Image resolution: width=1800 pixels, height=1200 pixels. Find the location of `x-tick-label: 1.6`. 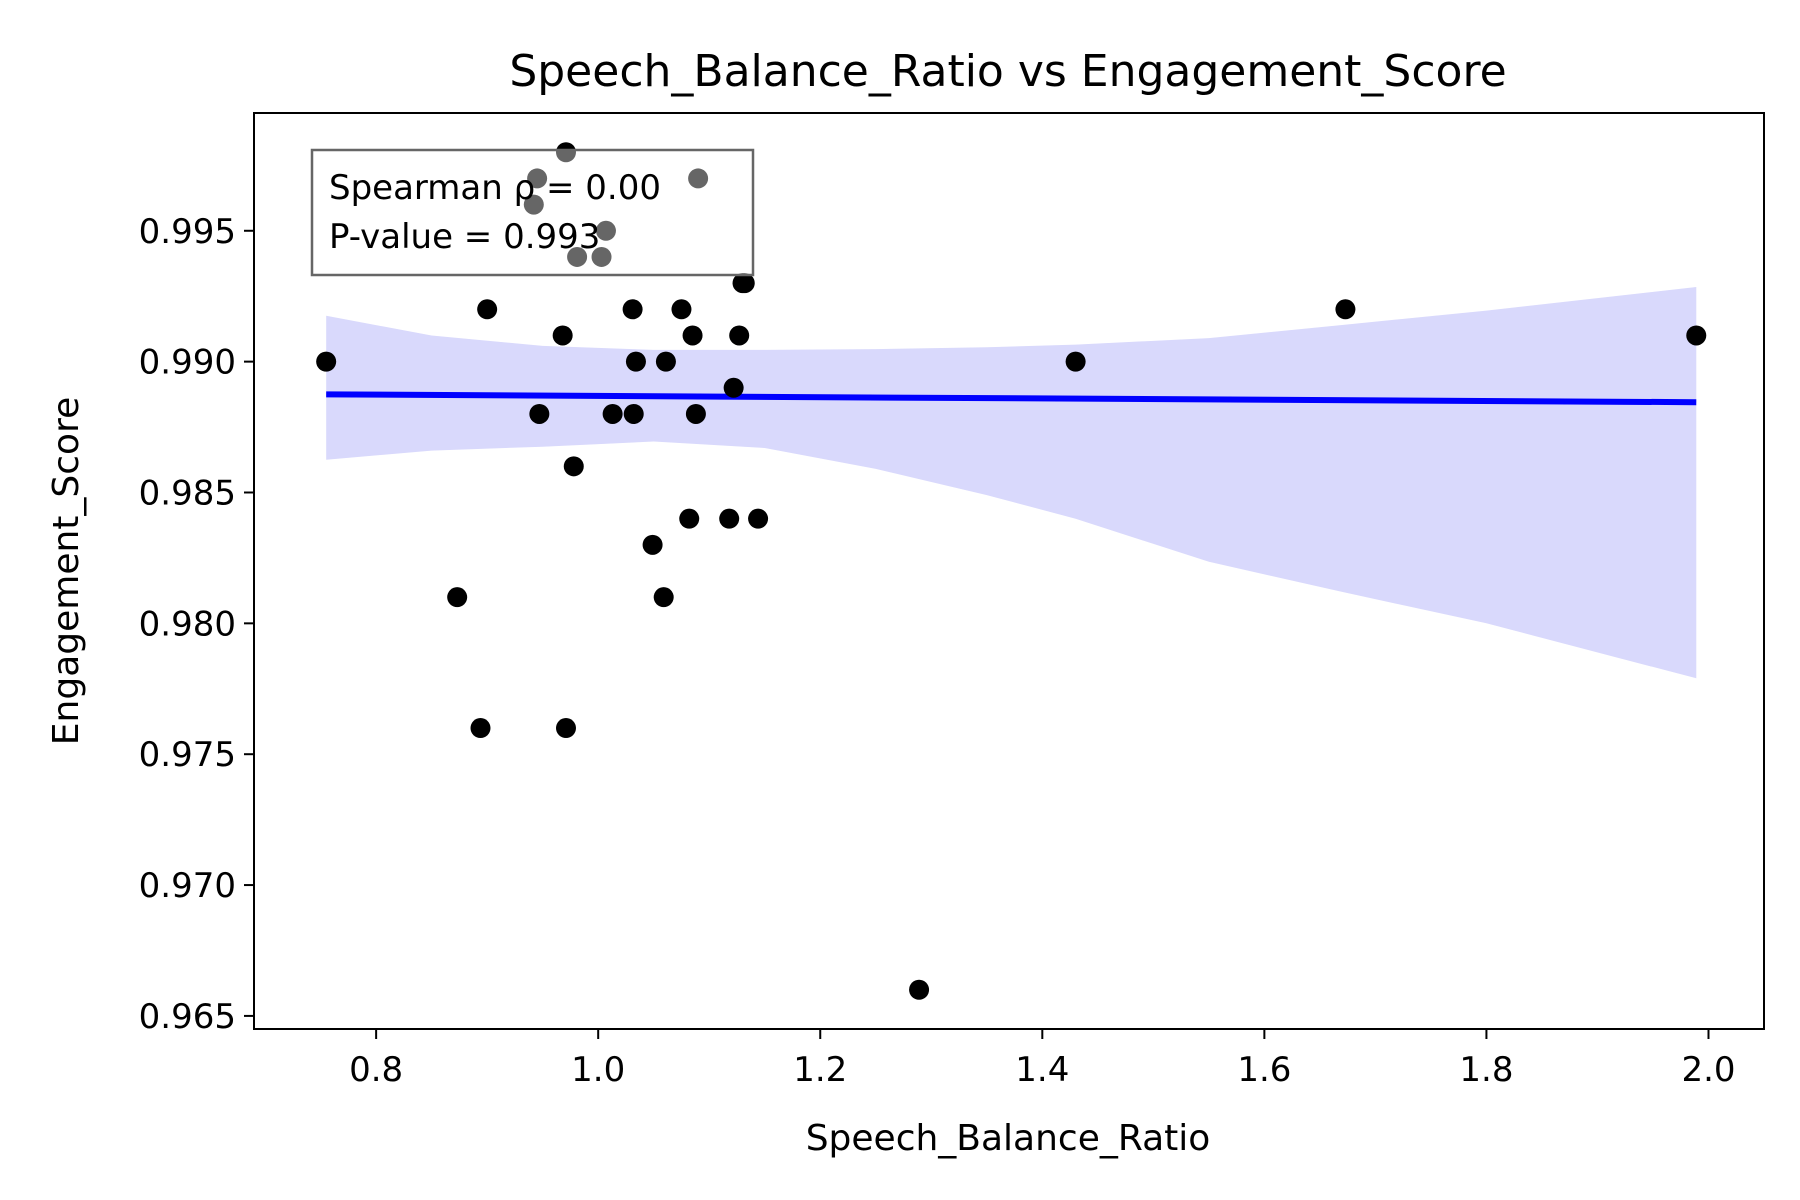

x-tick-label: 1.6 is located at coordinates (1264, 1070).